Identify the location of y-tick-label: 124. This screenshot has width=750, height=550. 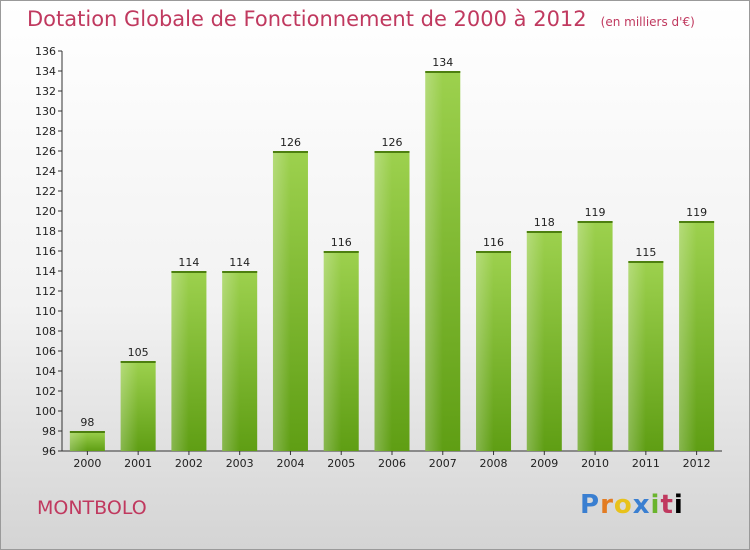
(45, 171).